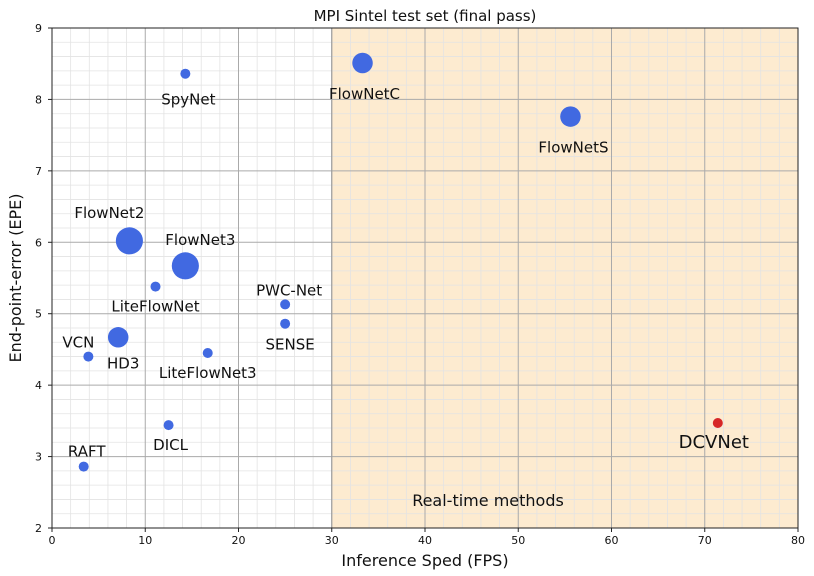 Image resolution: width=814 pixels, height=576 pixels. What do you see at coordinates (155, 286) in the screenshot?
I see `point-liteflownet` at bounding box center [155, 286].